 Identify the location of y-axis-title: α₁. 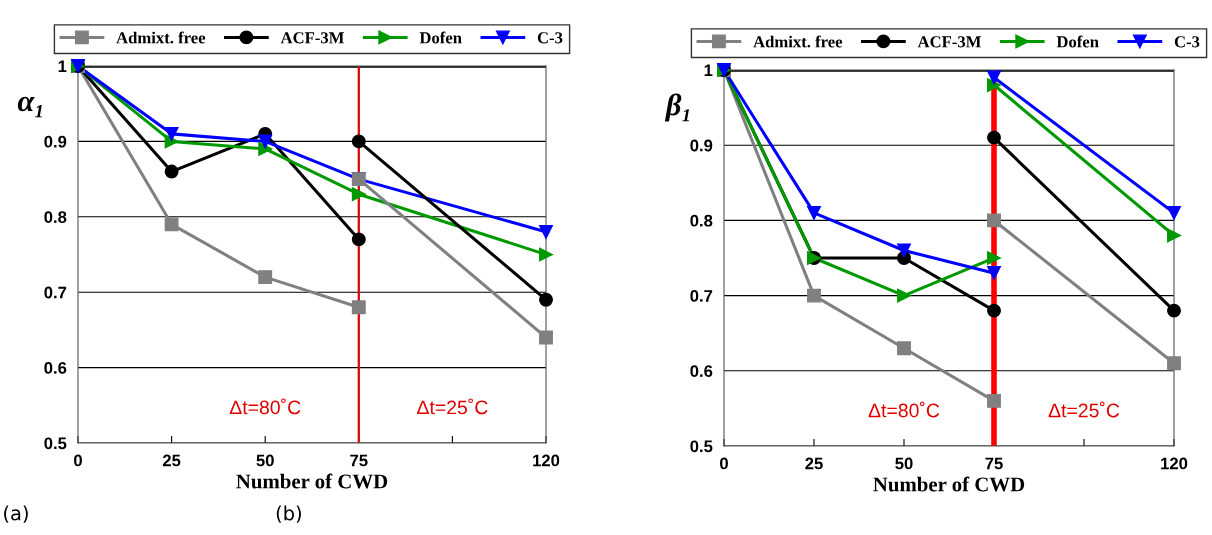
(29, 107).